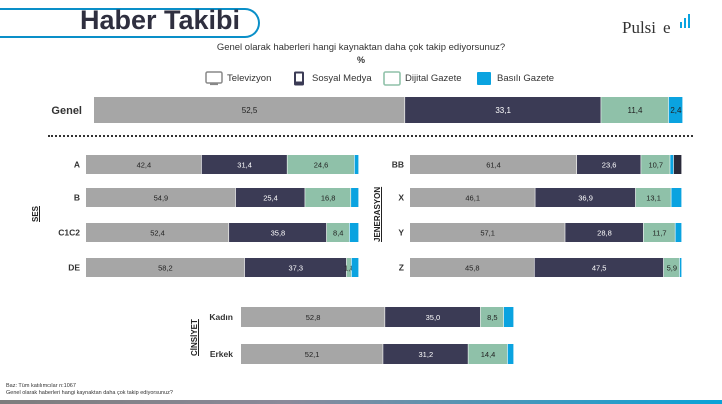 This screenshot has height=404, width=722. What do you see at coordinates (370, 136) in the screenshot?
I see `section-divider` at bounding box center [370, 136].